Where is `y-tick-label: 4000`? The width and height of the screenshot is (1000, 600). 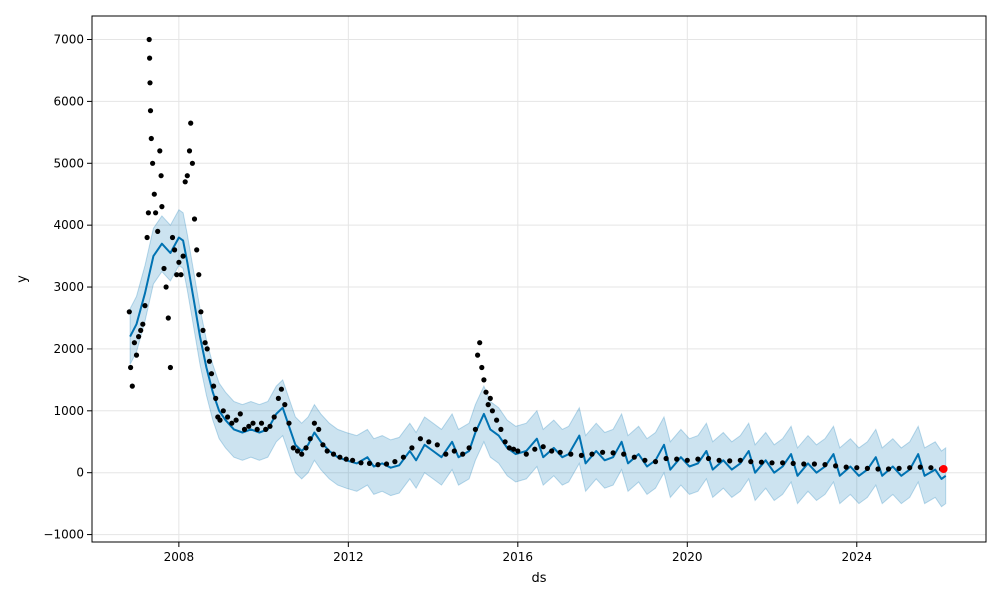
y-tick-label: 4000 is located at coordinates (68, 225).